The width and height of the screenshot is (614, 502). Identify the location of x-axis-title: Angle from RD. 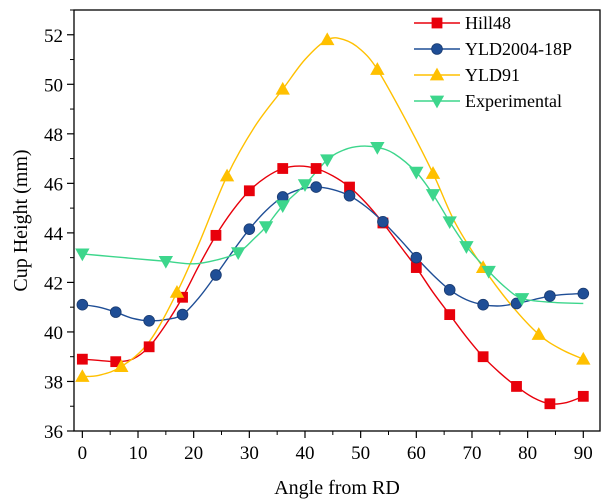
(337, 488).